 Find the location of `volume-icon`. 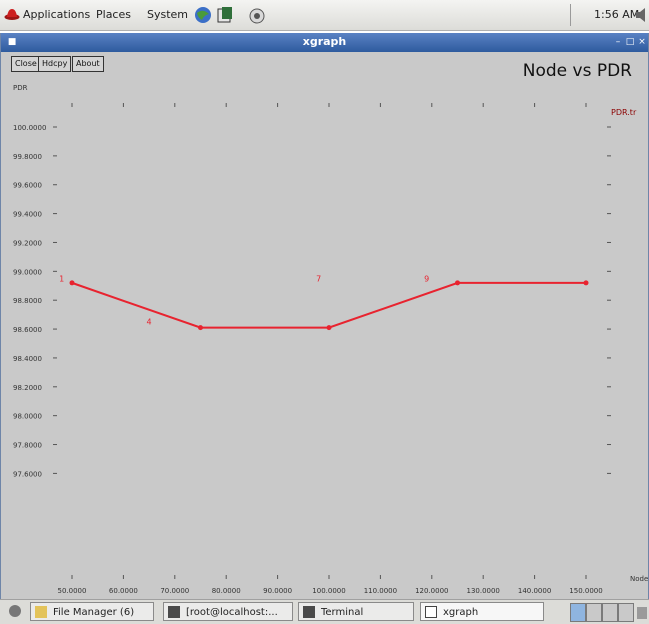

volume-icon is located at coordinates (641, 15).